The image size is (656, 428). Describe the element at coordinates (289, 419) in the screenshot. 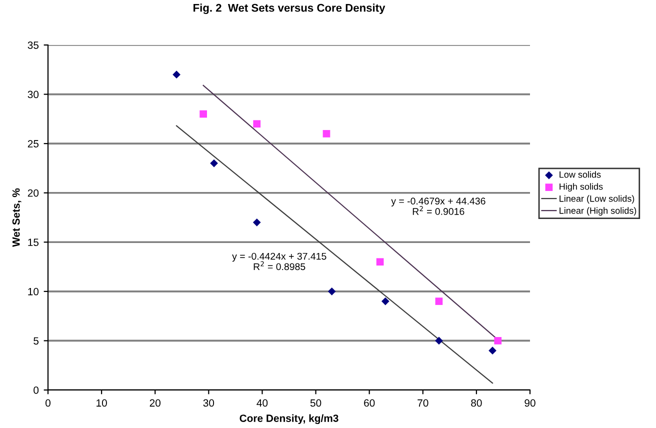

I see `x-axis-title: Core Density, kg/m3` at that location.